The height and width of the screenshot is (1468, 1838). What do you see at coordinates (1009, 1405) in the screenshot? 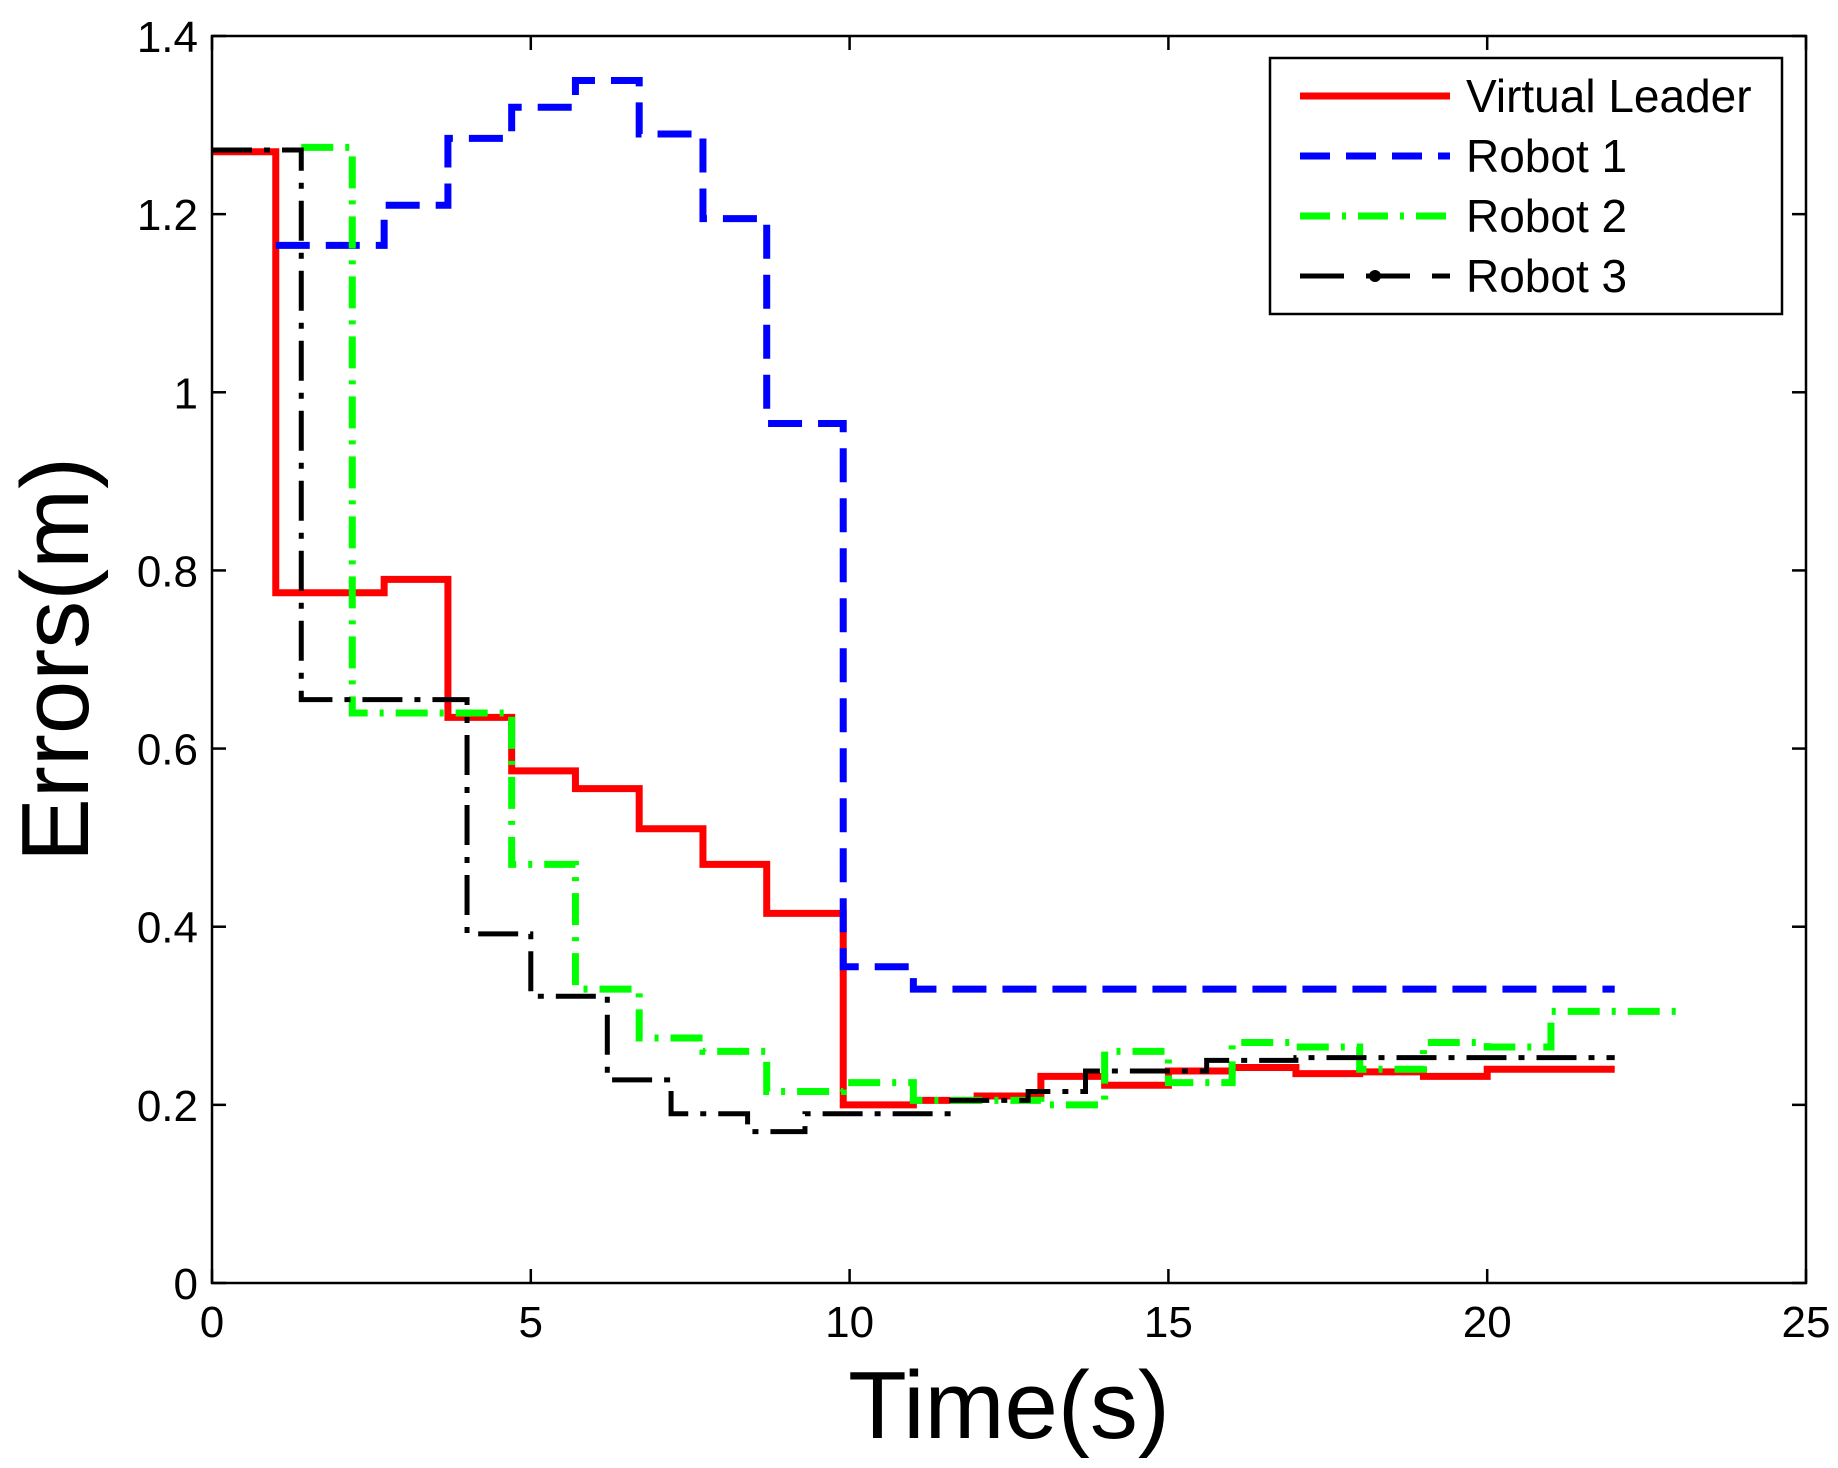
I see `x-axis-label: Time(s)` at bounding box center [1009, 1405].